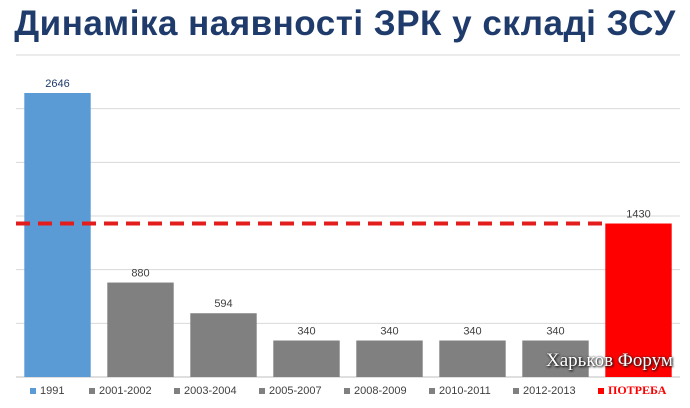  Describe the element at coordinates (609, 360) in the screenshot. I see `watermark: Харьков Форум` at that location.